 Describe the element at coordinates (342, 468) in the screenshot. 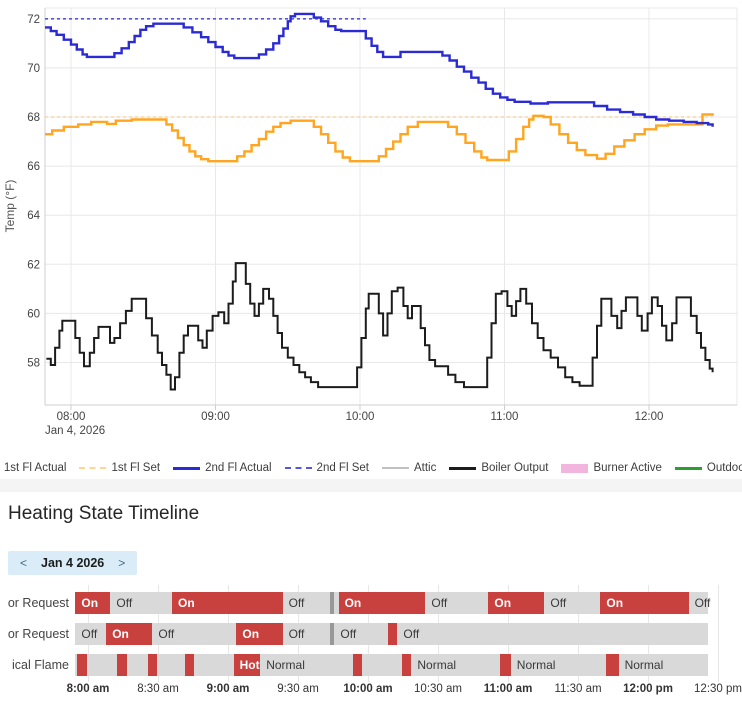

I see `legend-label: 2nd Fl Set` at that location.